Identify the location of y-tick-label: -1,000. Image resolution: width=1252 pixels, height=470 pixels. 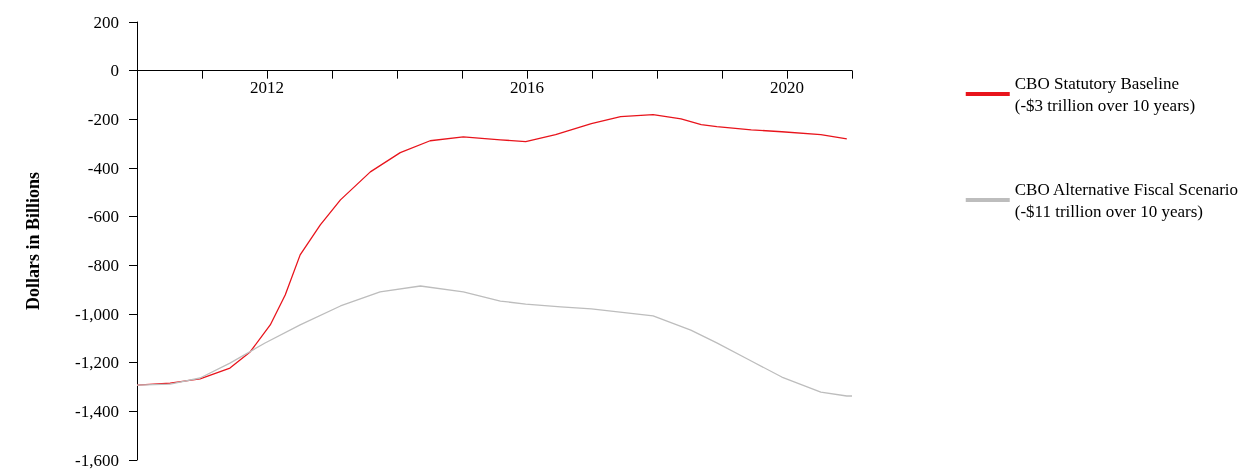
(97, 314).